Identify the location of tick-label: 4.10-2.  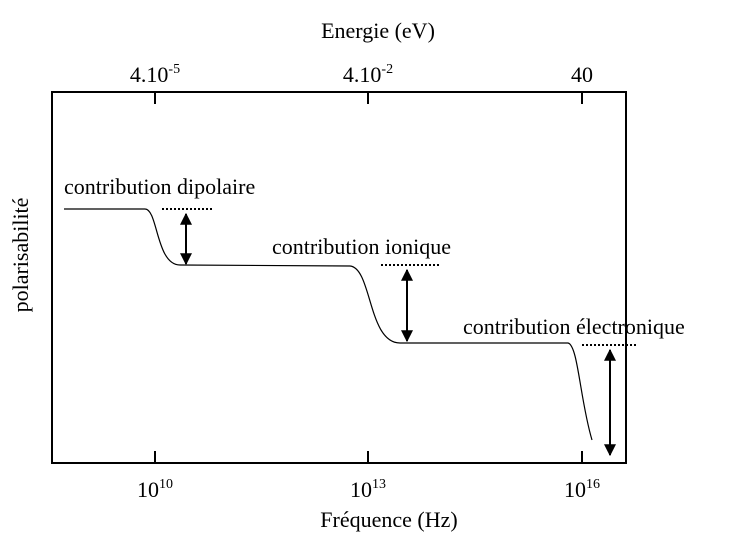
(368, 74).